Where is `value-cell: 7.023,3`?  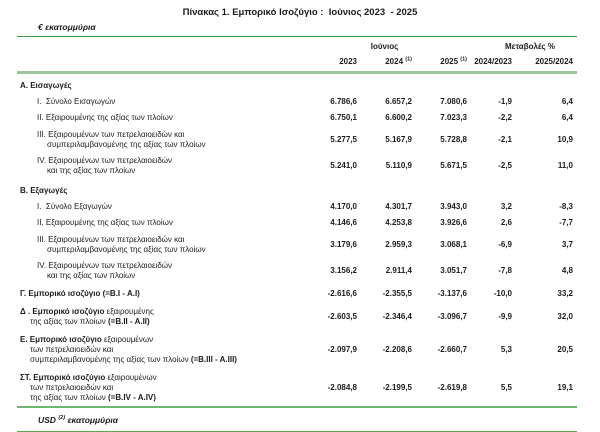
value-cell: 7.023,3 is located at coordinates (453, 117).